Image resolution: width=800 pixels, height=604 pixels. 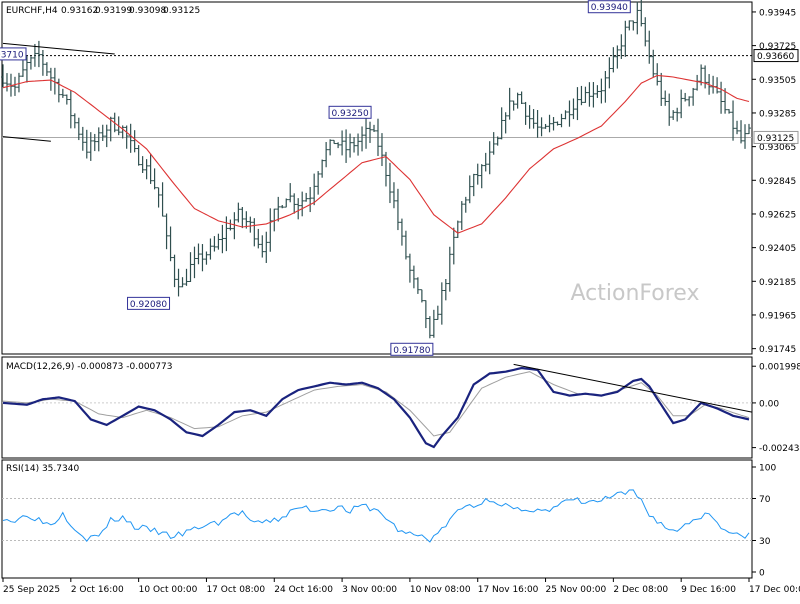 I want to click on price-annotation-label: 0.92080, so click(x=148, y=305).